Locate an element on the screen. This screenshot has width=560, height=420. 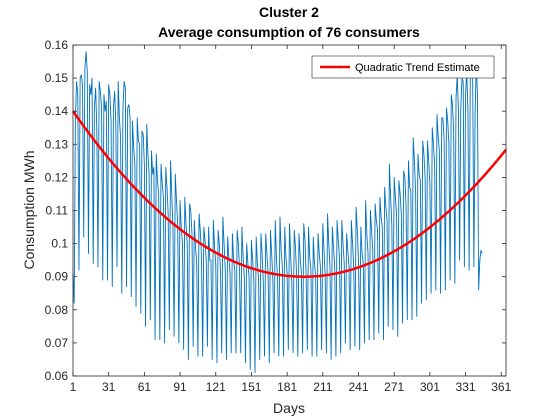
y-tick-label: 0.12 is located at coordinates (57, 177).